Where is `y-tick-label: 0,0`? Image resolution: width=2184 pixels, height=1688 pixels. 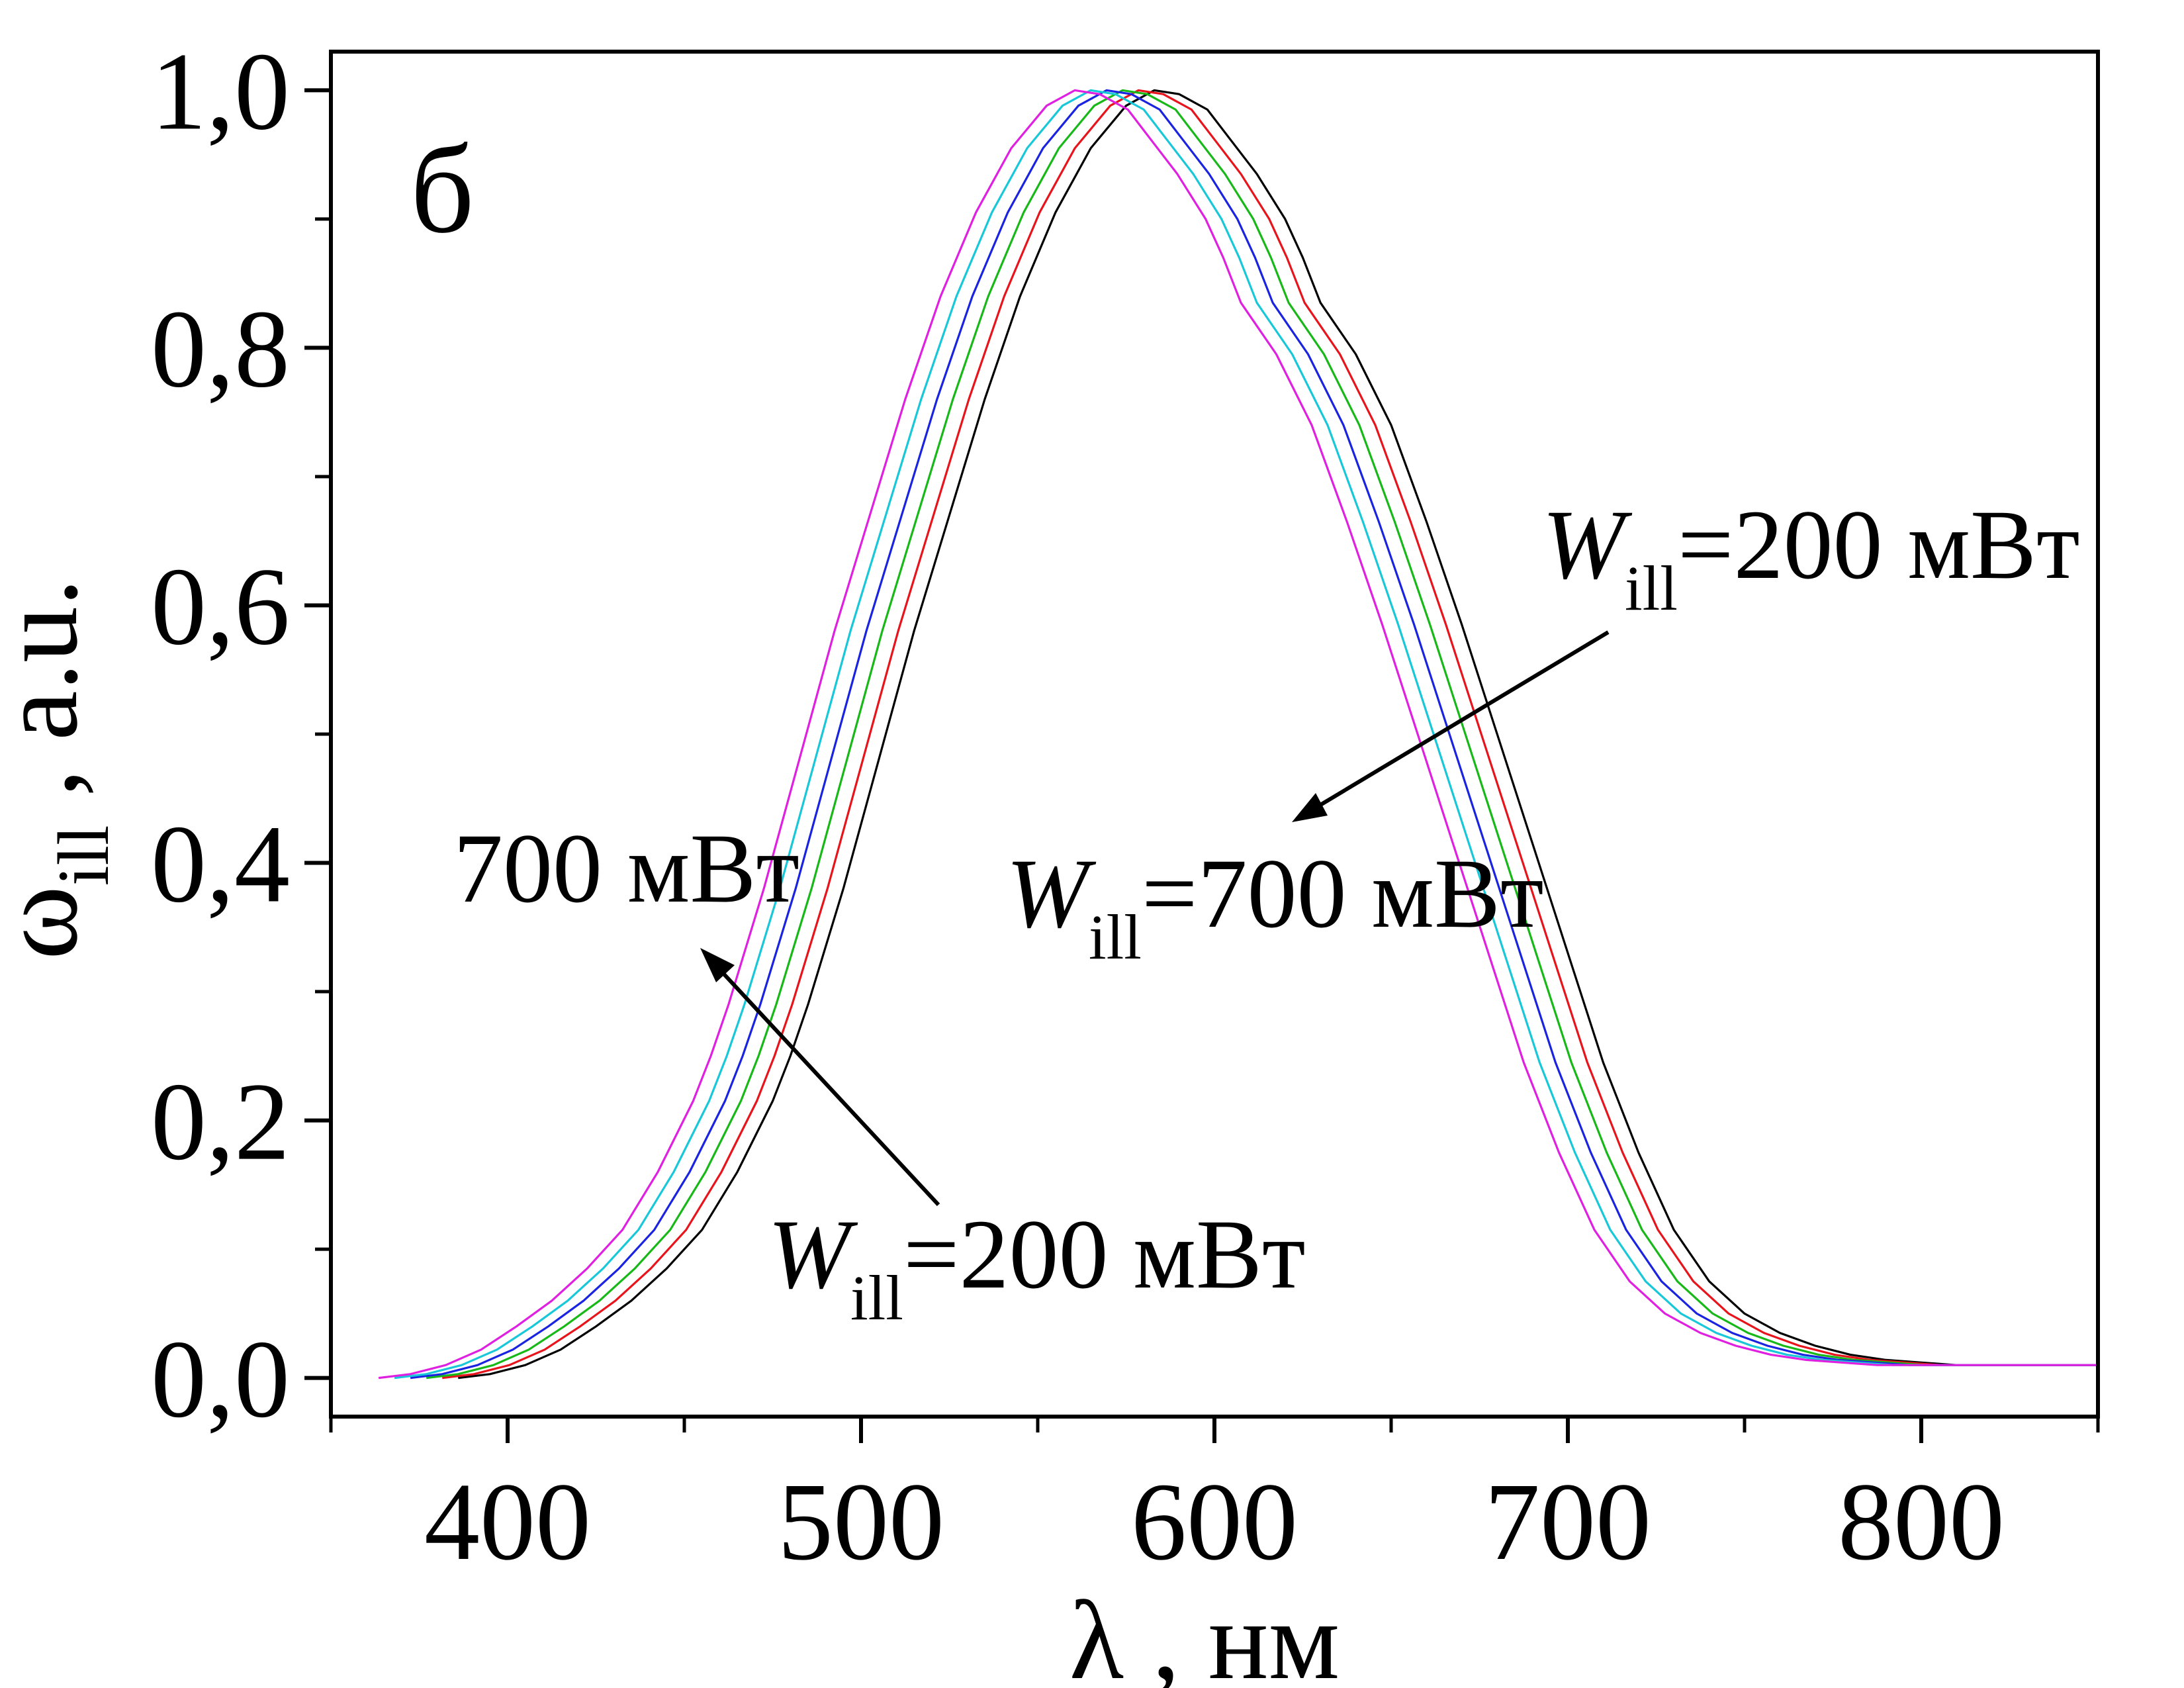 y-tick-label: 0,0 is located at coordinates (220, 1379).